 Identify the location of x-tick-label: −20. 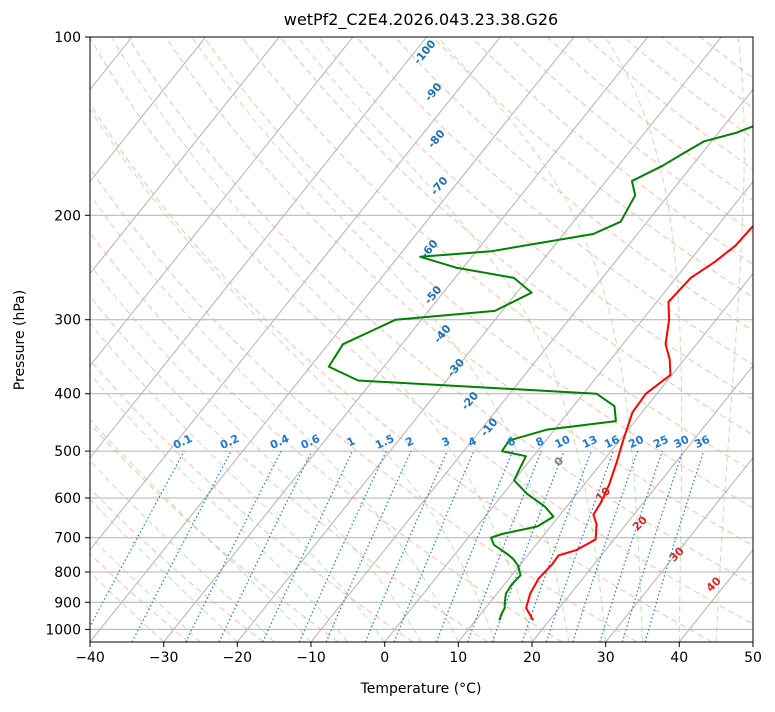
(238, 658).